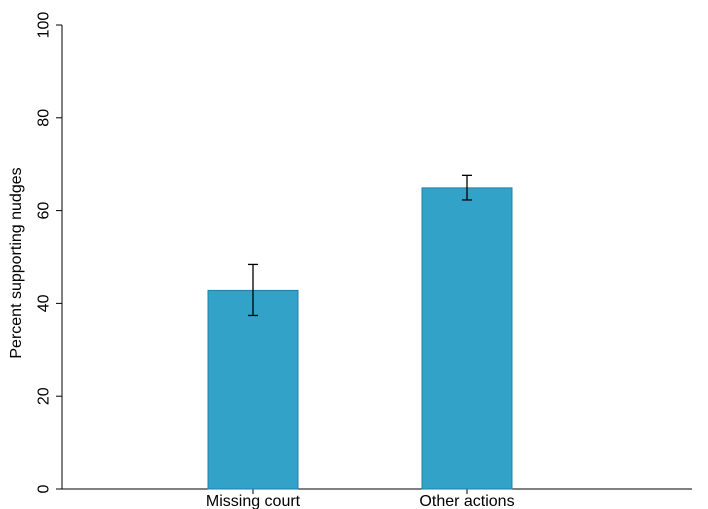  I want to click on x-axis: Missing court Other actions, so click(377, 498).